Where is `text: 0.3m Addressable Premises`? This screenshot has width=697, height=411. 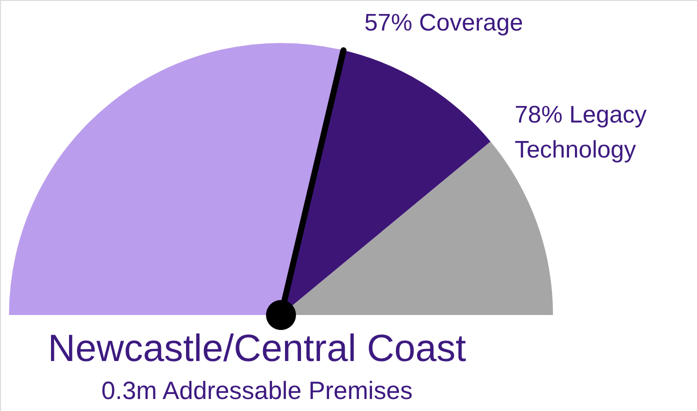
text: 0.3m Addressable Premises is located at coordinates (257, 391).